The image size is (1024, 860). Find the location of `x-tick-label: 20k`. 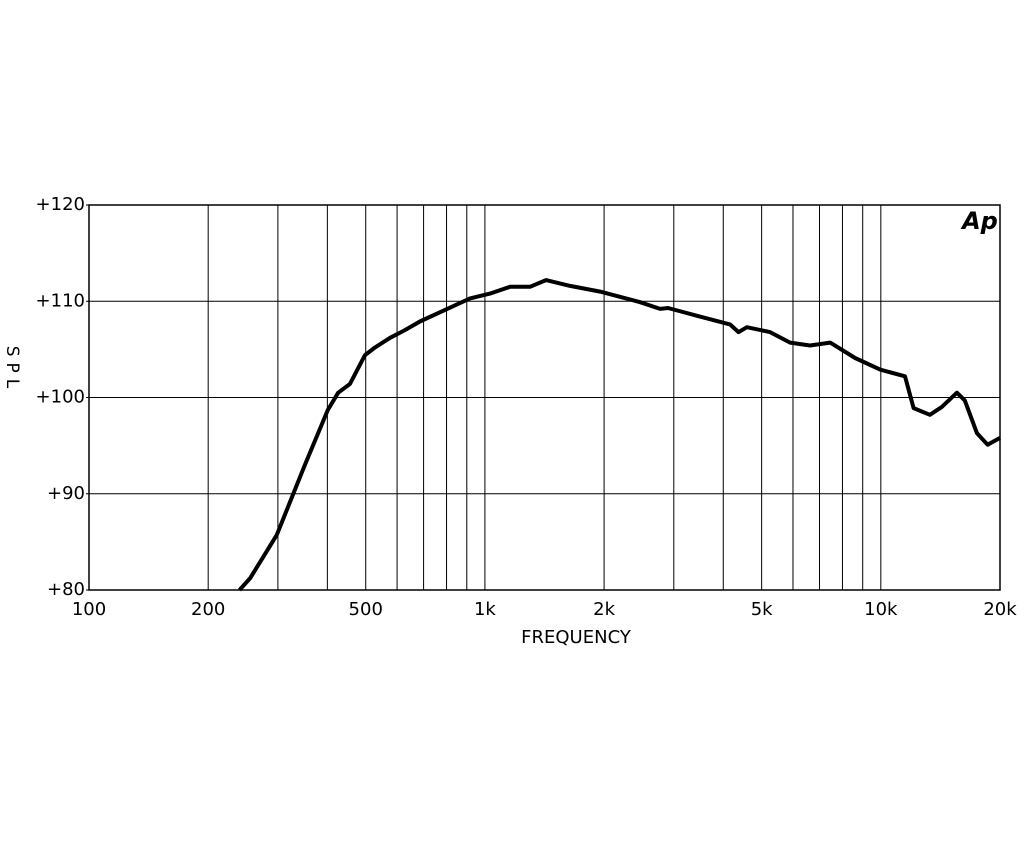

x-tick-label: 20k is located at coordinates (1000, 609).